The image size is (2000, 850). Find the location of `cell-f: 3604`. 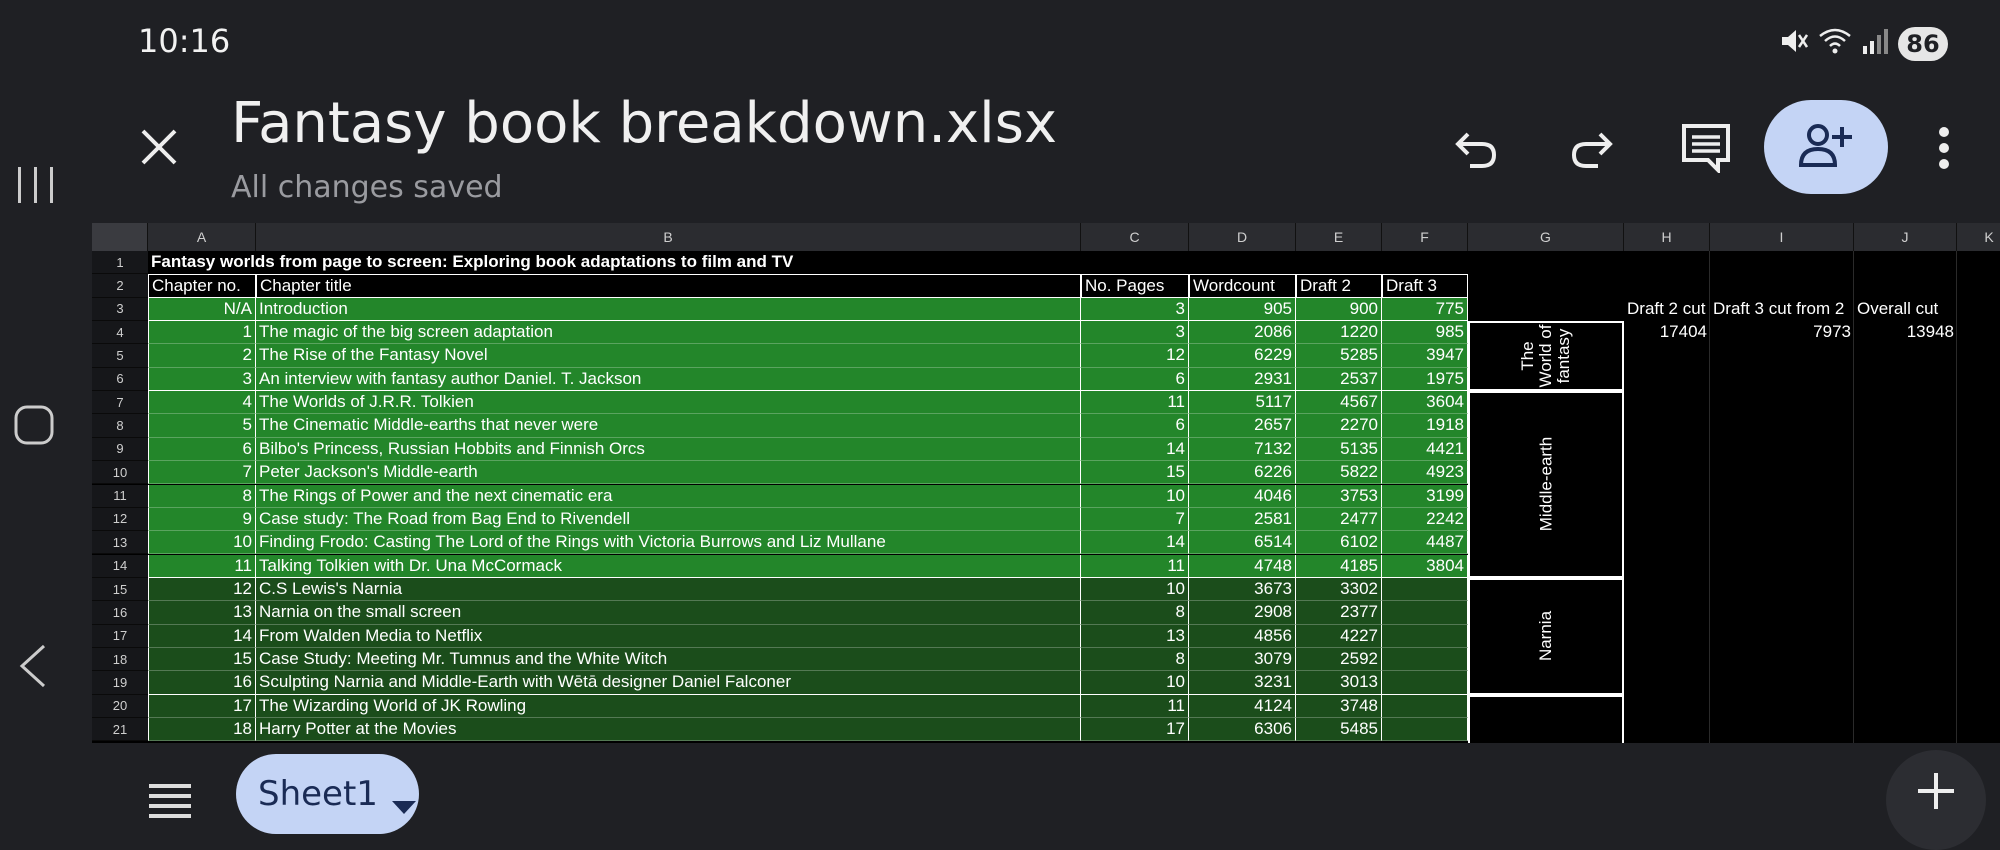

cell-f: 3604 is located at coordinates (1425, 403).